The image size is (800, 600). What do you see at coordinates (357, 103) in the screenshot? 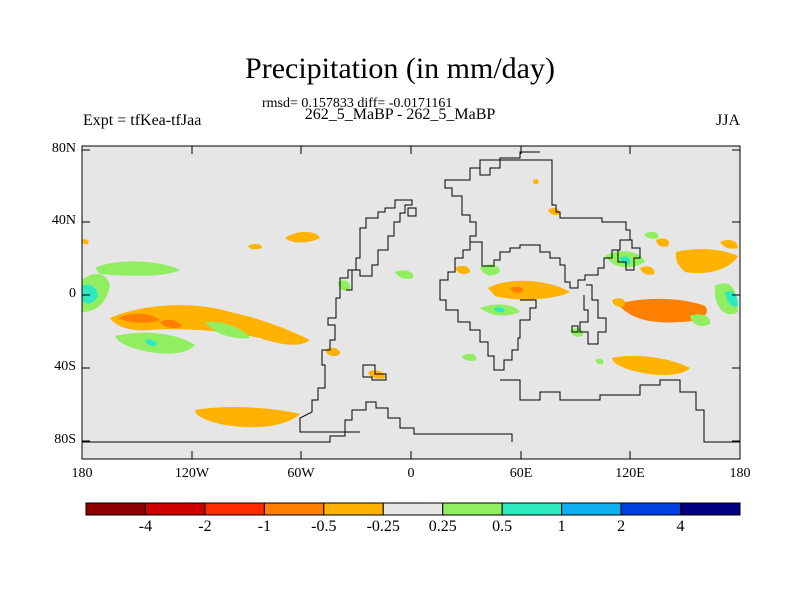
I see `stats-line: rmsd= 0.157833 diff= -0.0171161` at bounding box center [357, 103].